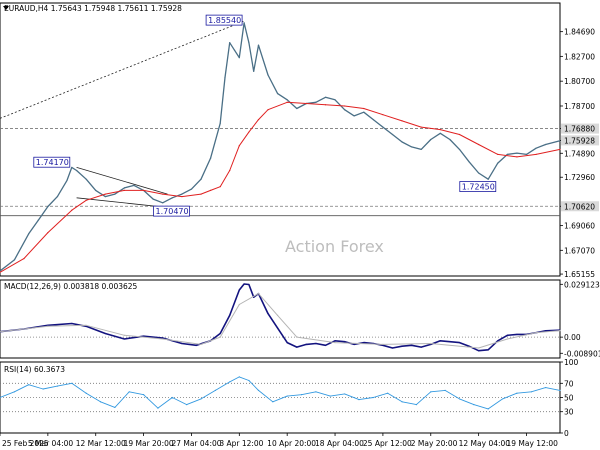 The height and width of the screenshot is (450, 600). I want to click on annotation-label: 1.74170, so click(52, 162).